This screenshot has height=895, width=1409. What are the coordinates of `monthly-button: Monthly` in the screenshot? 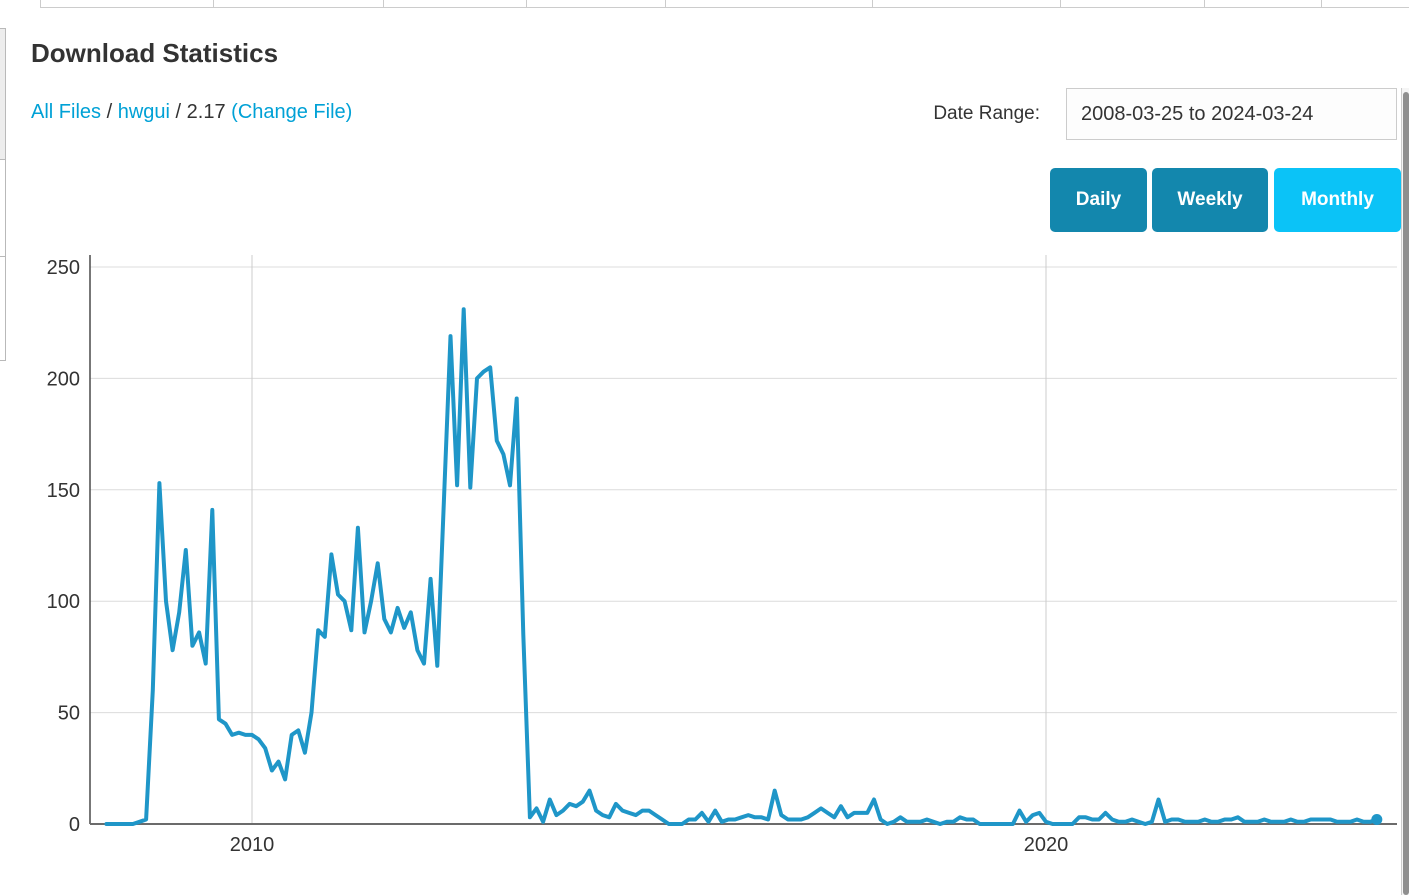 It's located at (1337, 200).